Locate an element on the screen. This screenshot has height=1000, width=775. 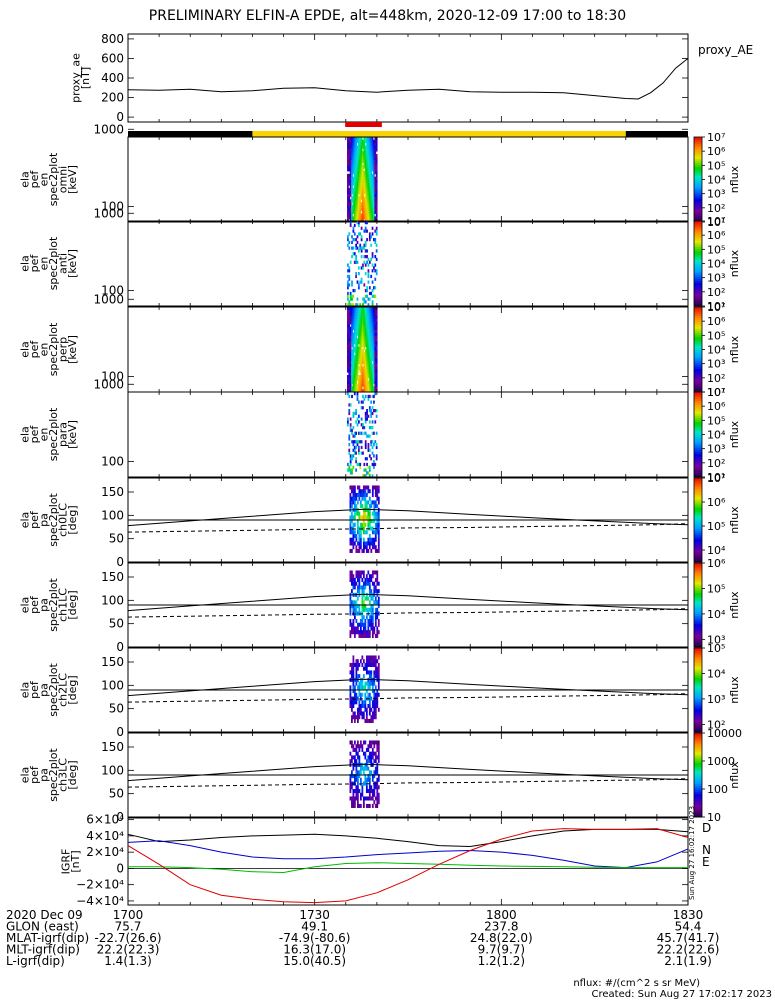
footer-row-value: 1800 is located at coordinates (501, 915).